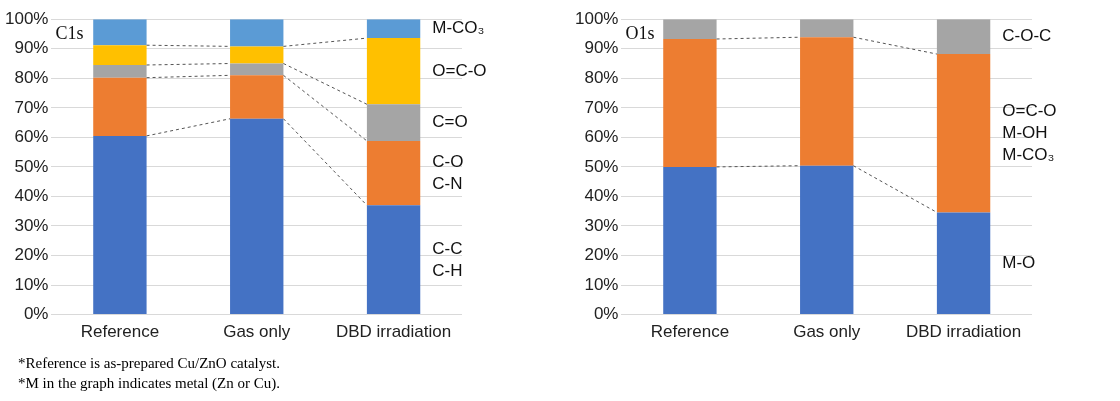 The image size is (1120, 401). I want to click on series-label: M-O, so click(1019, 263).